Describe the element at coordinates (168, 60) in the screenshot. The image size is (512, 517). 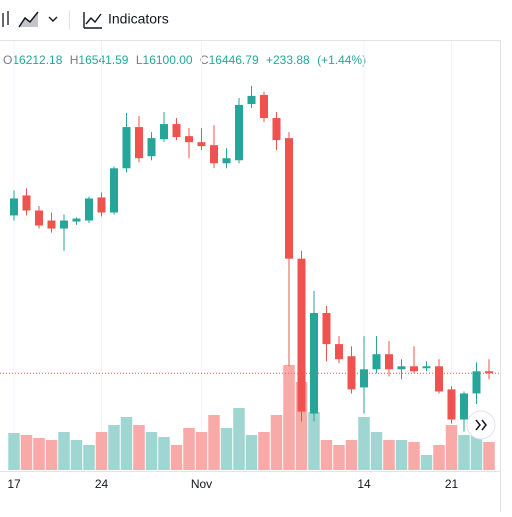
I see `l-value: 16100.00` at that location.